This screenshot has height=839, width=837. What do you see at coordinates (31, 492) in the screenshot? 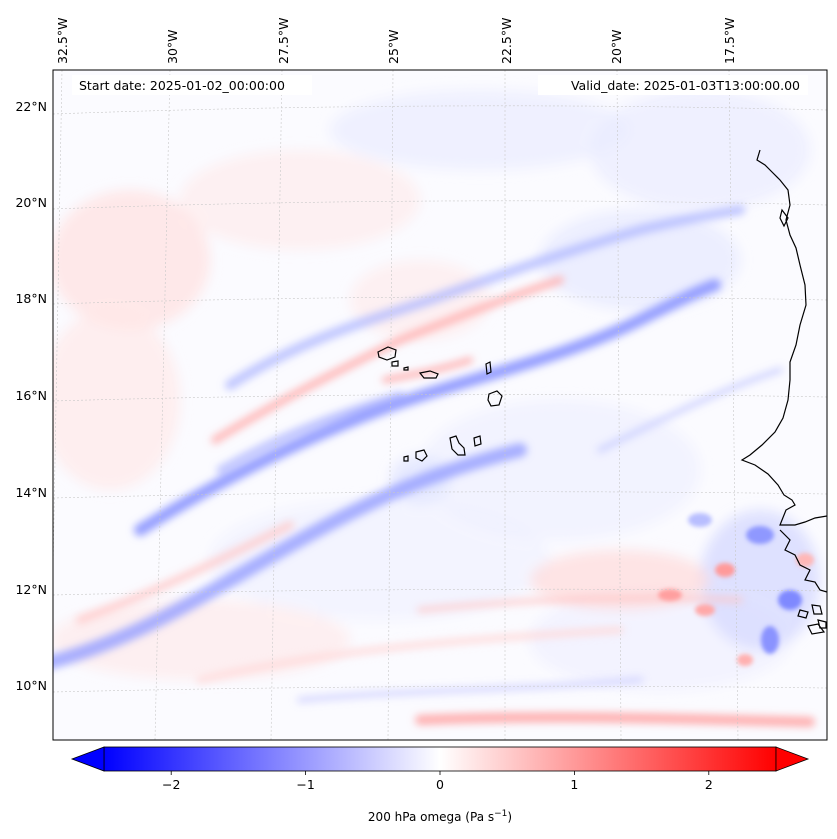
I see `lat-tick-label: 14°N` at bounding box center [31, 492].